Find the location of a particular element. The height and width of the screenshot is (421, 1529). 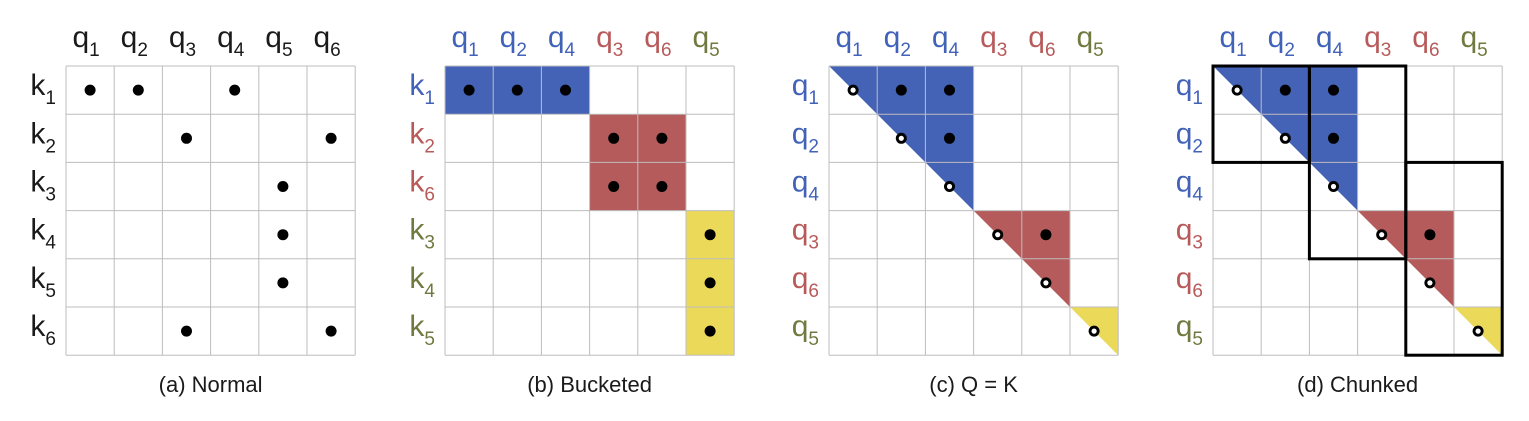

column-label: q2 is located at coordinates (1281, 41).